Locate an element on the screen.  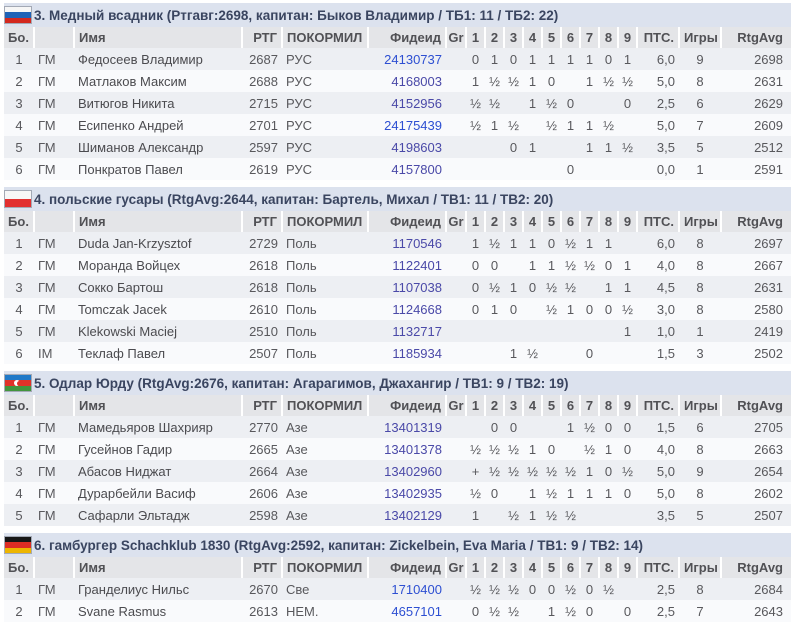
col-header-name: Имя is located at coordinates (158, 567).